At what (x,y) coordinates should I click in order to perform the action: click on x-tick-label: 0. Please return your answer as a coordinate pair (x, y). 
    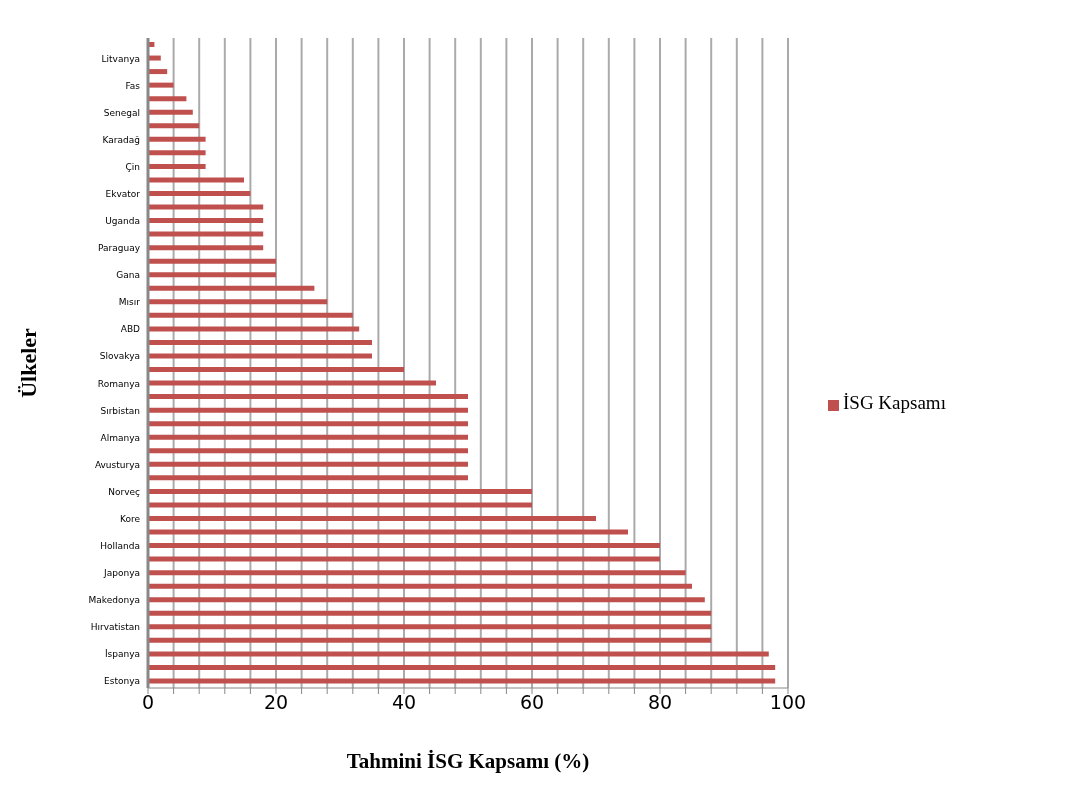
    Looking at the image, I should click on (148, 702).